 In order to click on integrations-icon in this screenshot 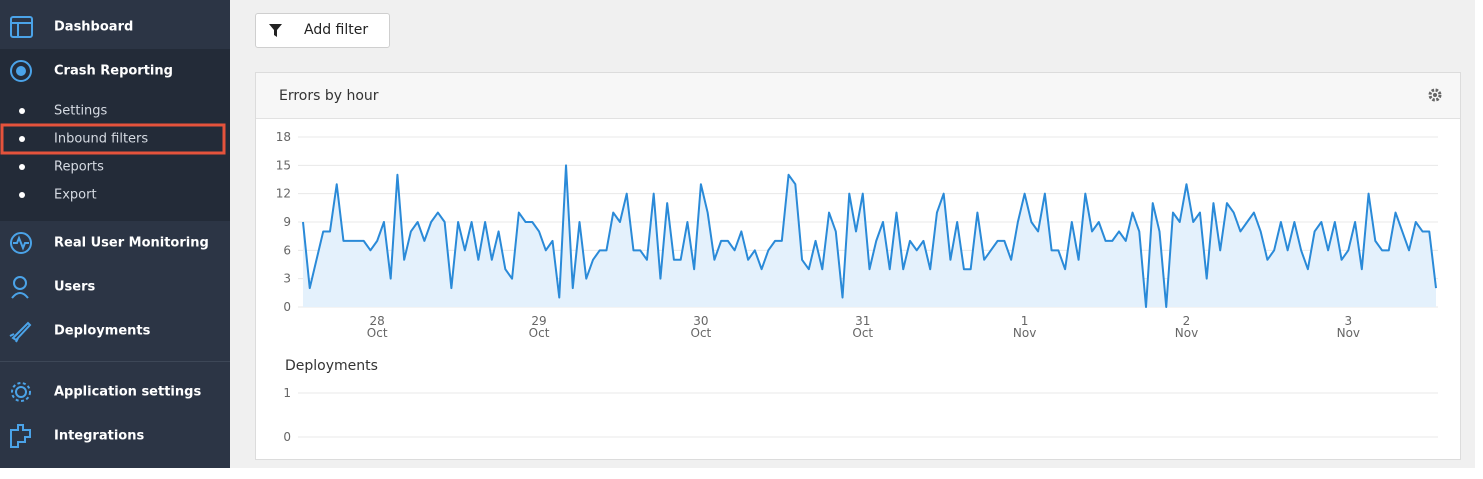, I will do `click(20, 436)`.